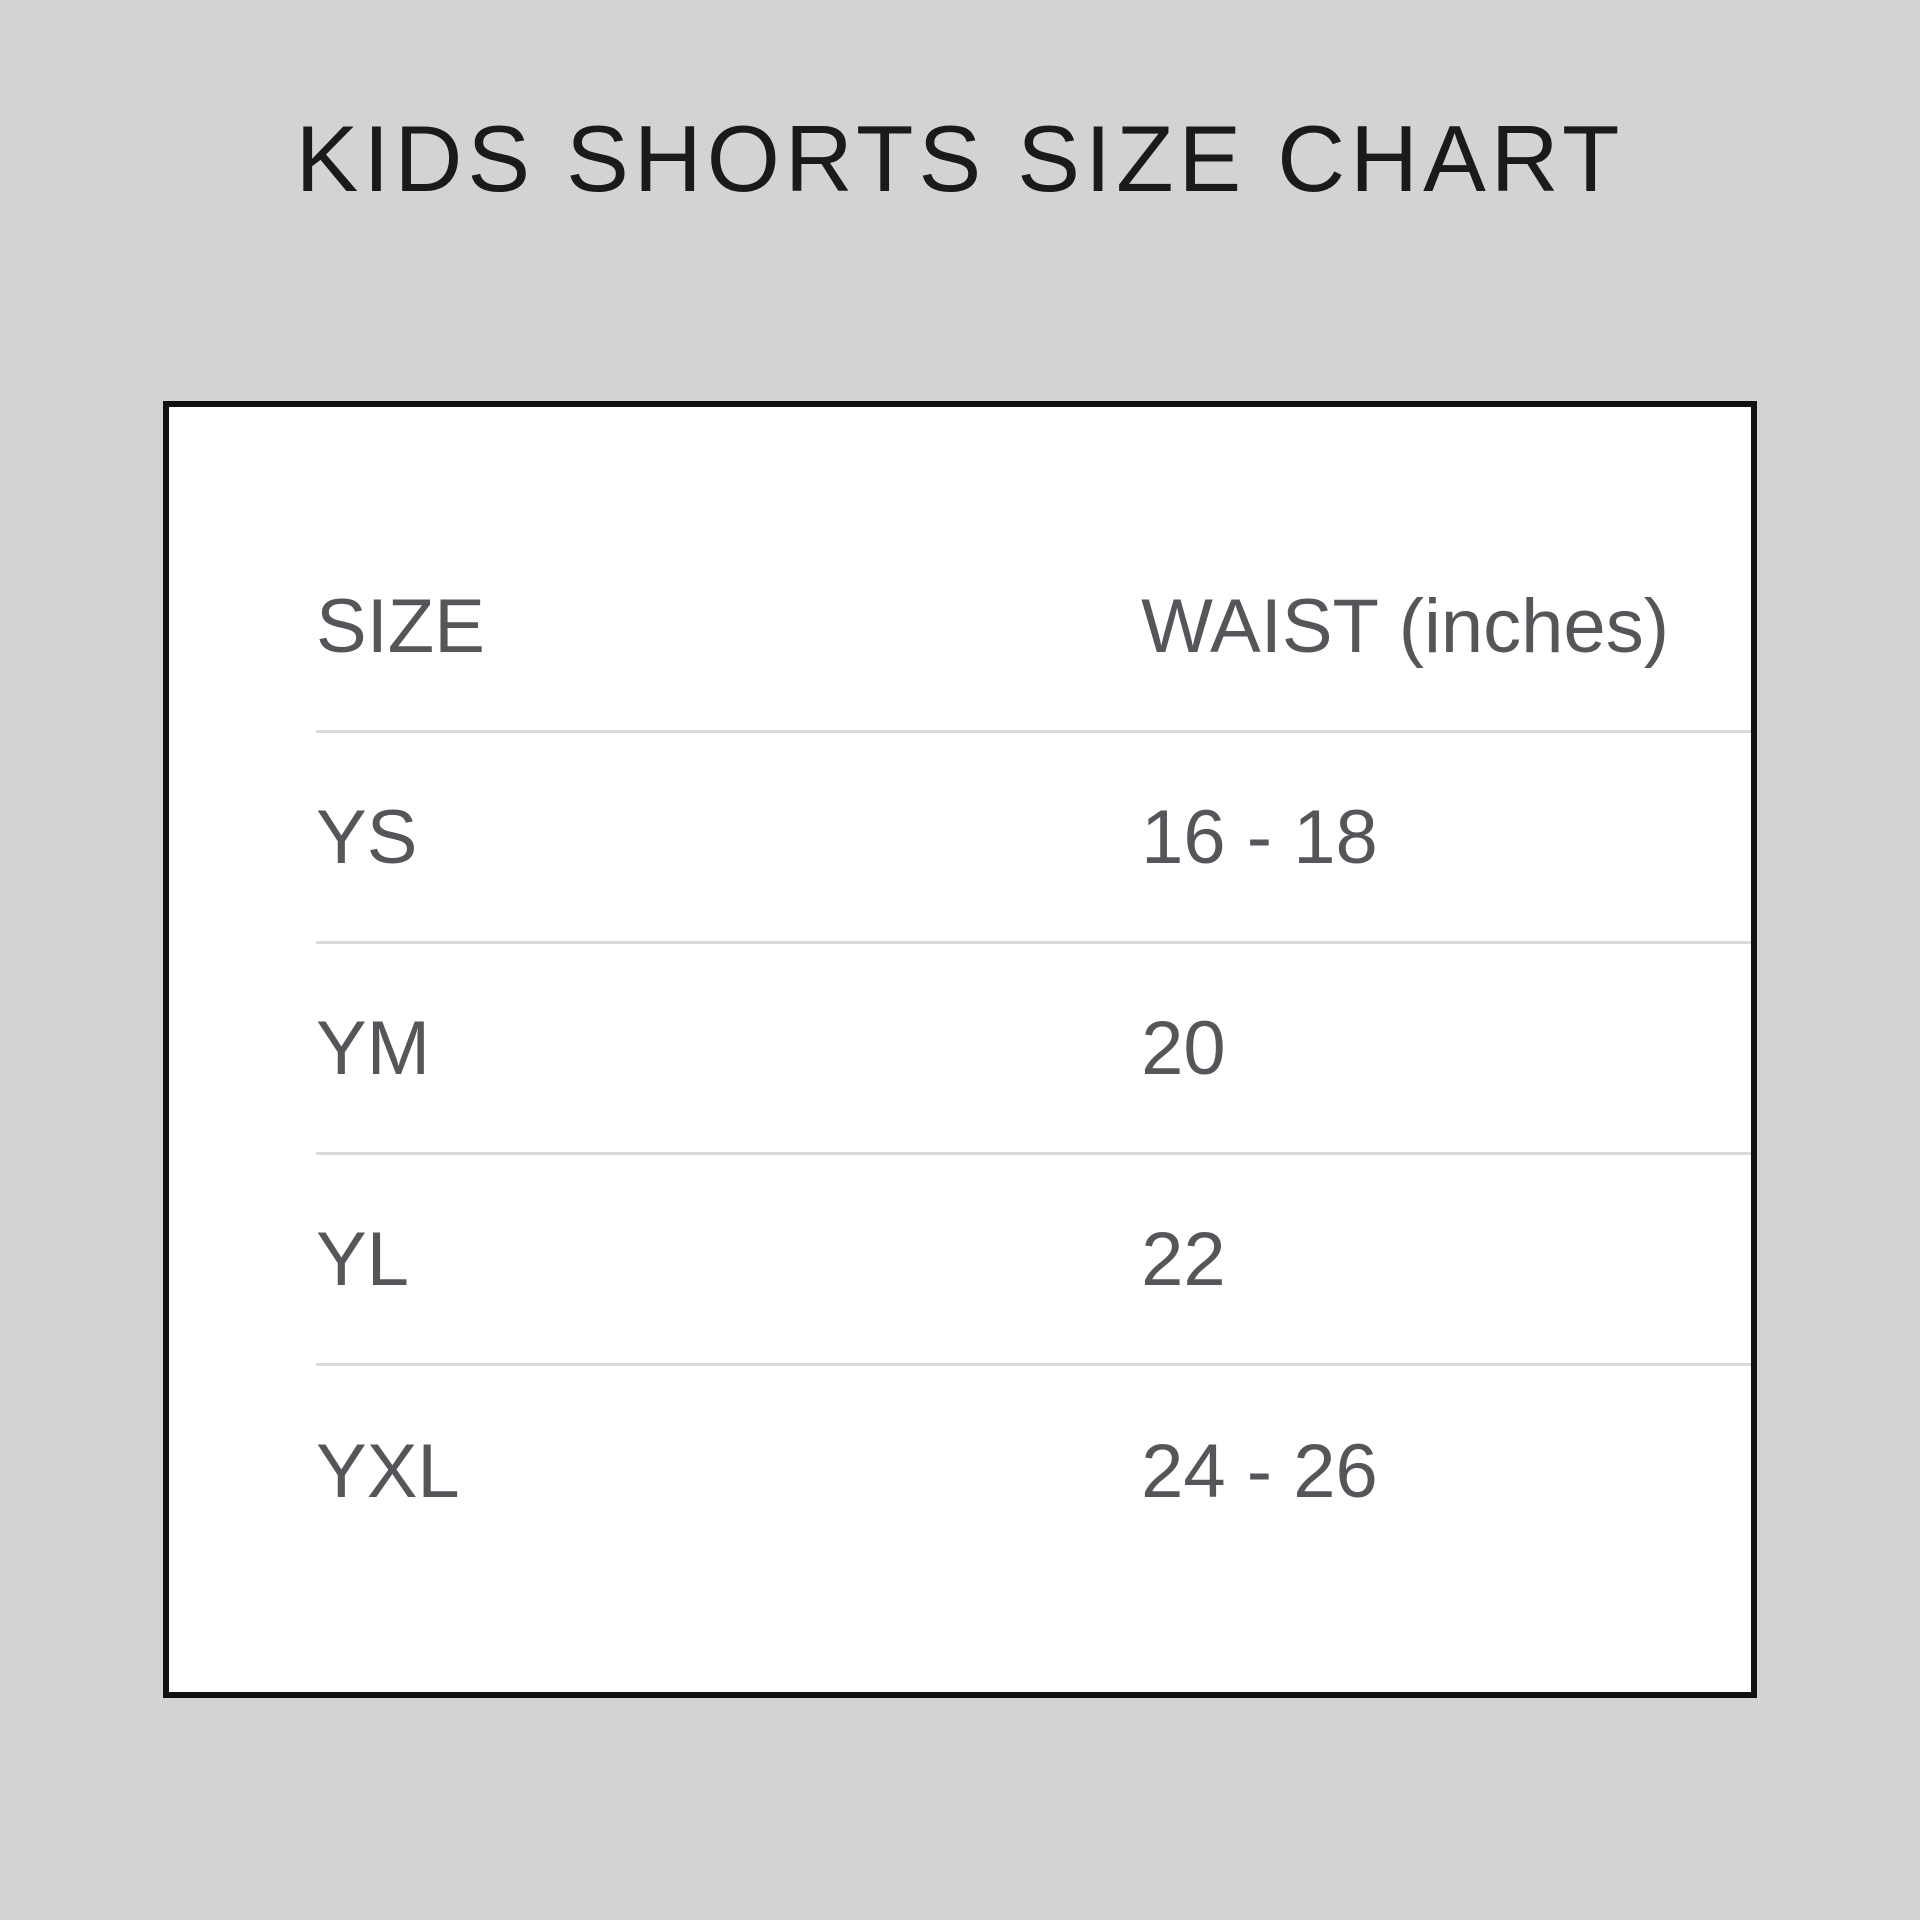 This screenshot has height=1920, width=1920. What do you see at coordinates (1259, 837) in the screenshot?
I see `waist-cell: 16 - 18` at bounding box center [1259, 837].